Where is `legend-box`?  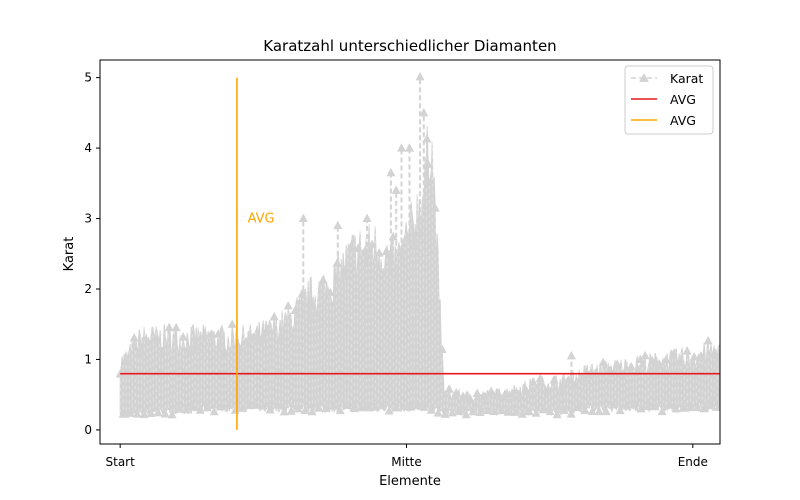 legend-box is located at coordinates (669, 100).